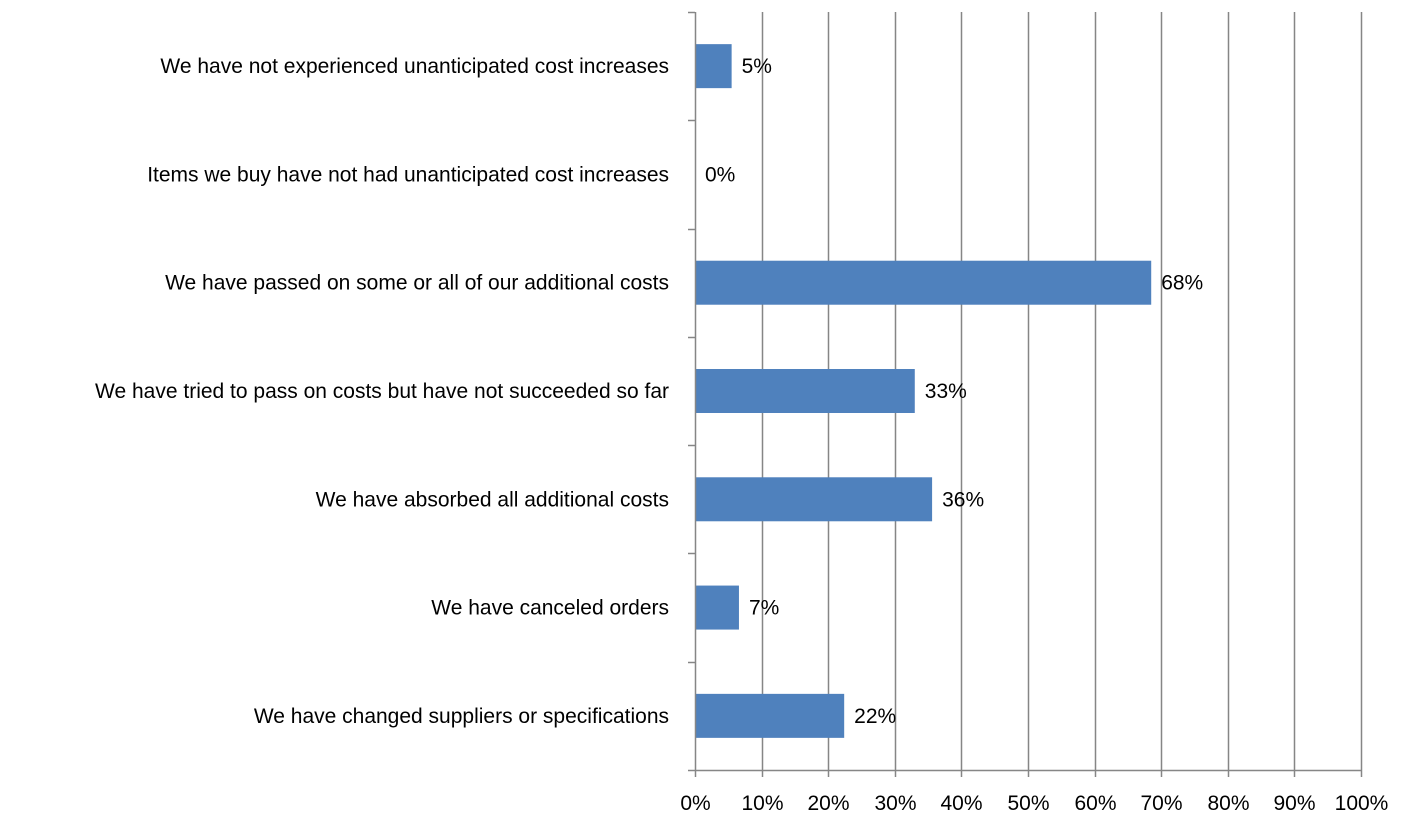 This screenshot has width=1411, height=821. What do you see at coordinates (764, 608) in the screenshot?
I see `data-label-6: 7%` at bounding box center [764, 608].